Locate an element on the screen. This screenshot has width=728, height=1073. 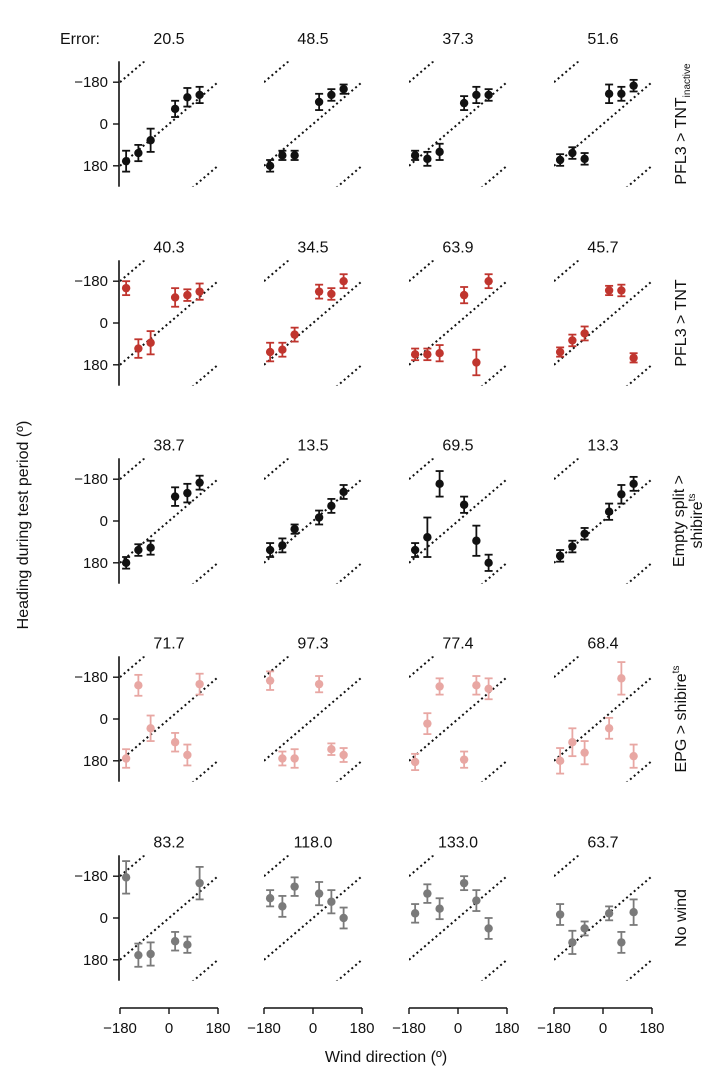
row-label-line1: Empty split > is located at coordinates (679, 521).